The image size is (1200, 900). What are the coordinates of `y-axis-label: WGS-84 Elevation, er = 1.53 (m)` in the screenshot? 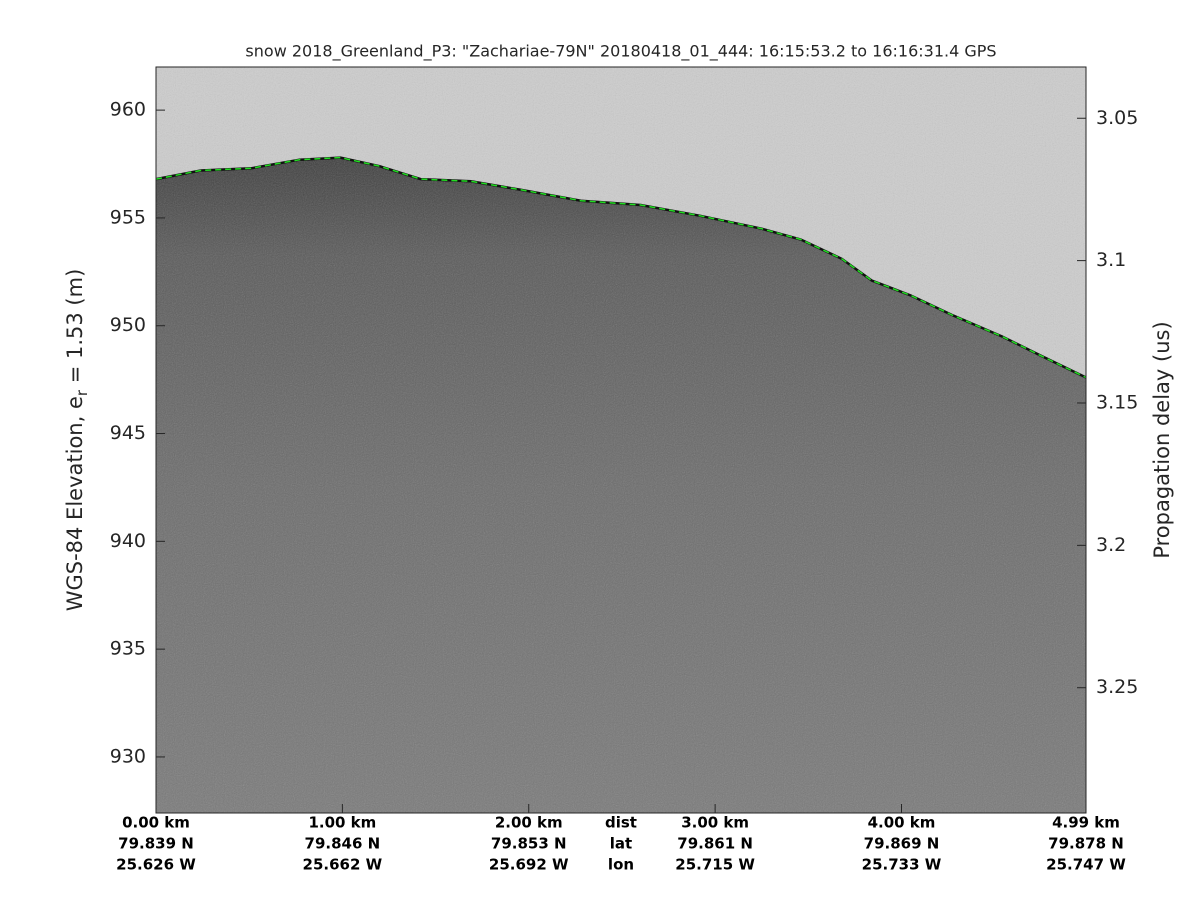 It's located at (77, 440).